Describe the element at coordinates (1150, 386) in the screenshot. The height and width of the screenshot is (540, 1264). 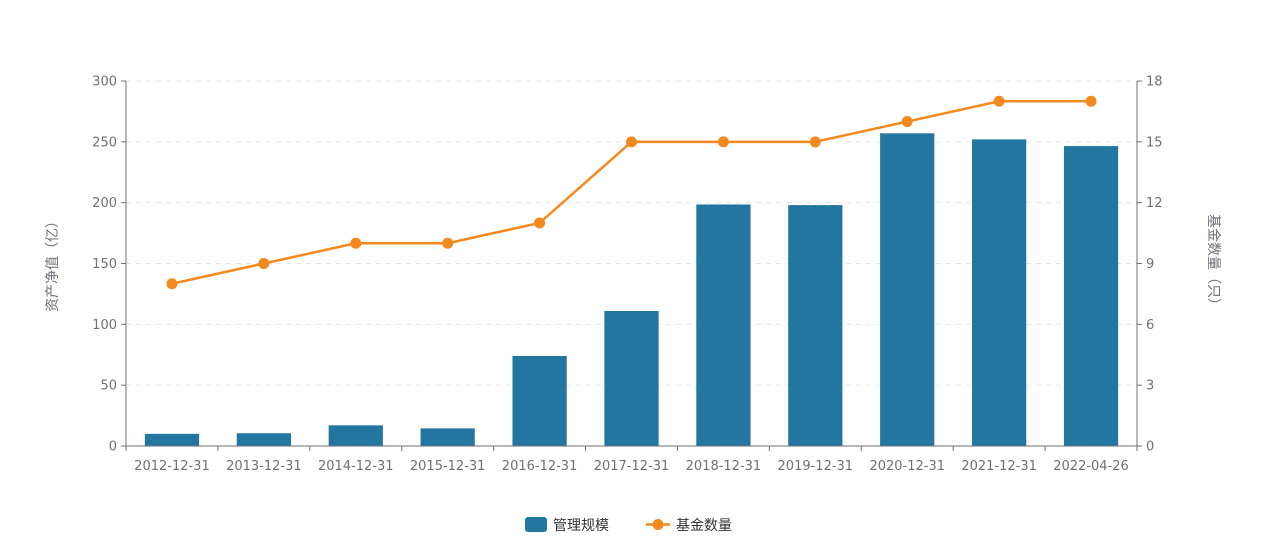
I see `y-right-tick-label: 3` at that location.